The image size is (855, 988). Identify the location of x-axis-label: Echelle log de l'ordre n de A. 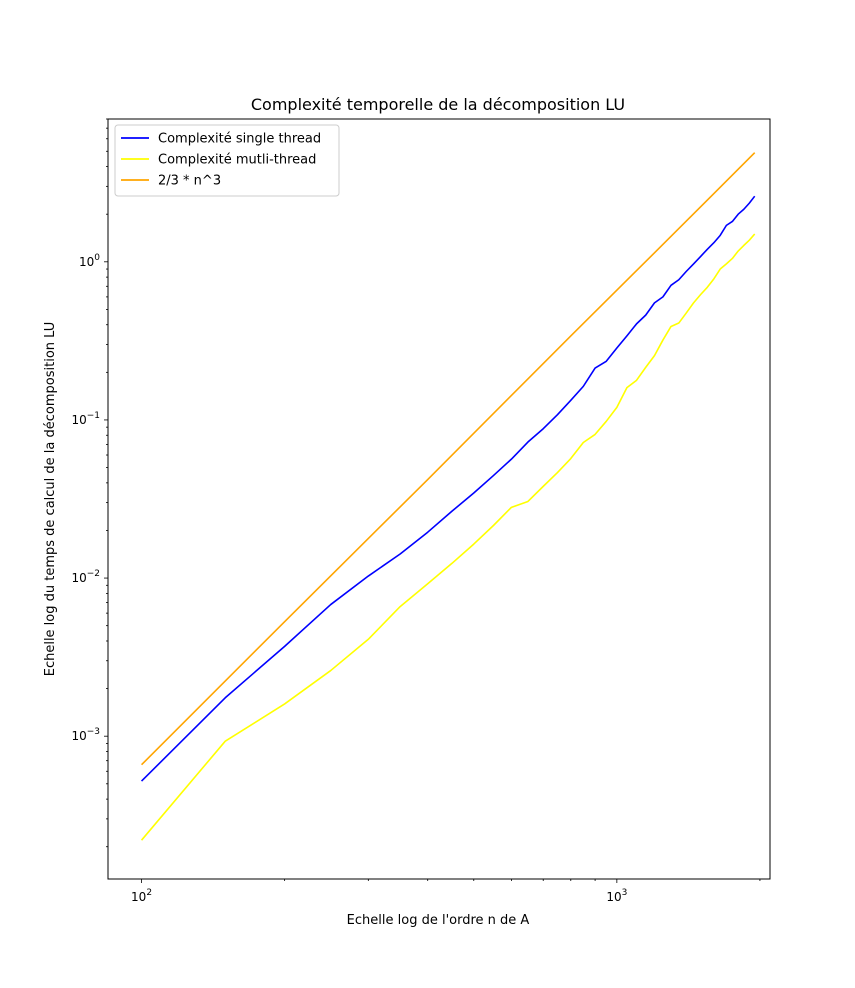
(438, 920).